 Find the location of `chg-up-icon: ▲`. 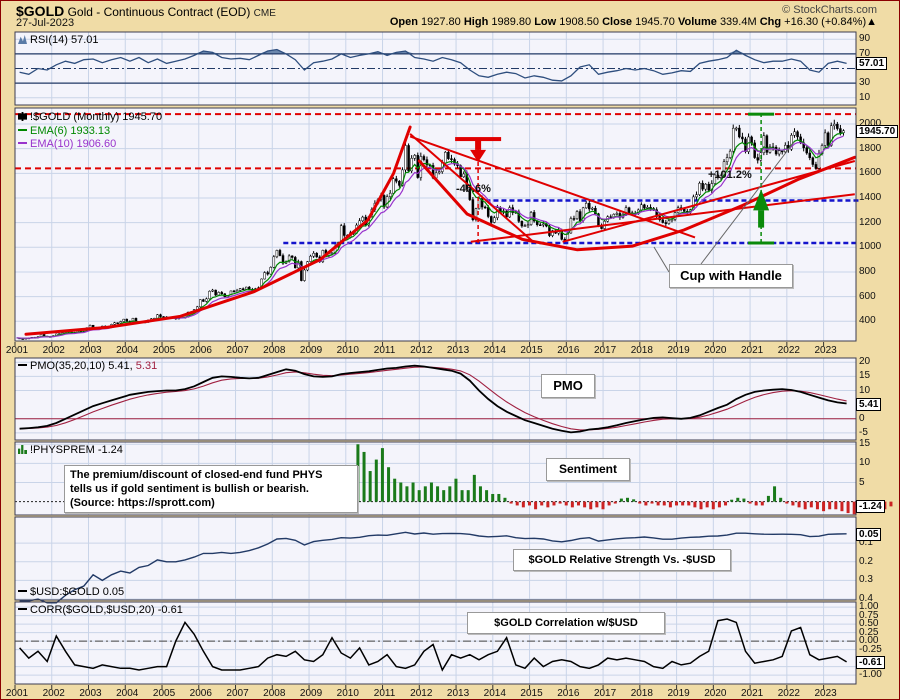

chg-up-icon: ▲ is located at coordinates (871, 22).